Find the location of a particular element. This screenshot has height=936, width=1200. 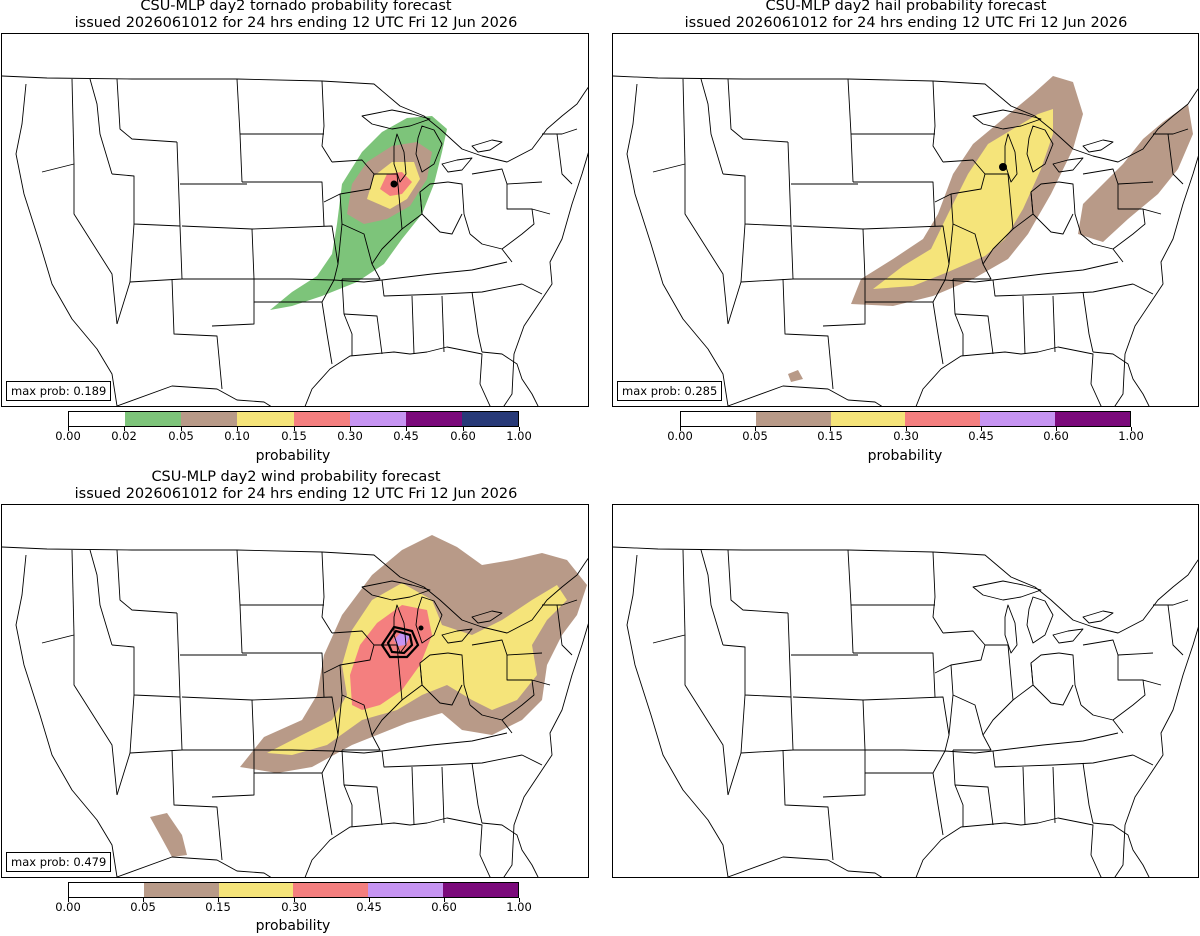

tornado-colorbar is located at coordinates (293, 419).